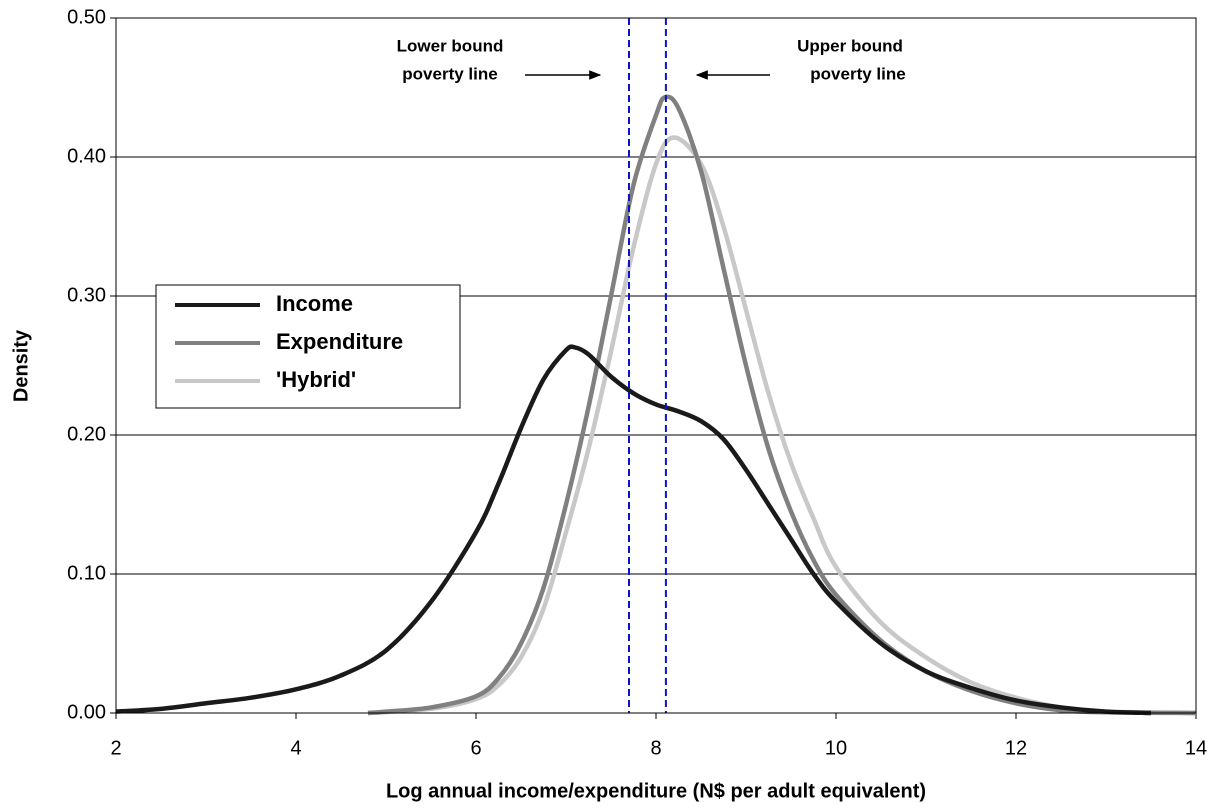  Describe the element at coordinates (316, 379) in the screenshot. I see `legend-label: 'Hybrid'` at that location.